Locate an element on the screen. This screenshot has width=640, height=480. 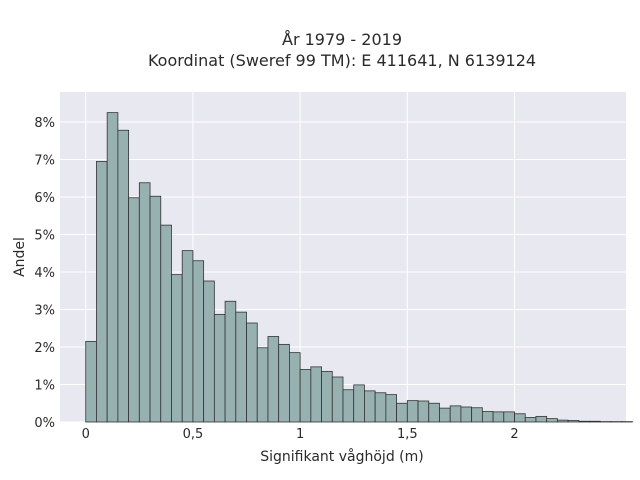
x-tick-label: 1 is located at coordinates (300, 434).